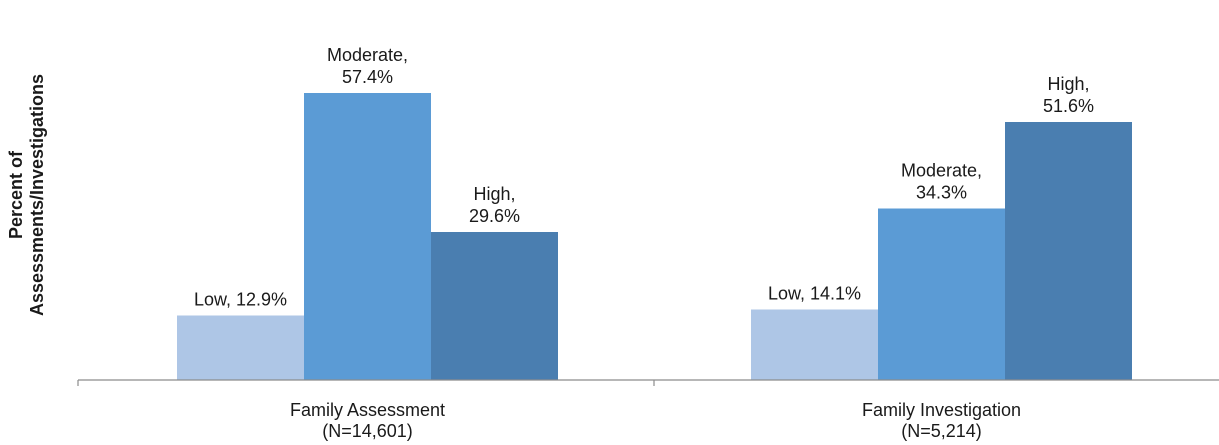 This screenshot has width=1219, height=445. I want to click on data-label-low: Low, 14.1%, so click(814, 294).